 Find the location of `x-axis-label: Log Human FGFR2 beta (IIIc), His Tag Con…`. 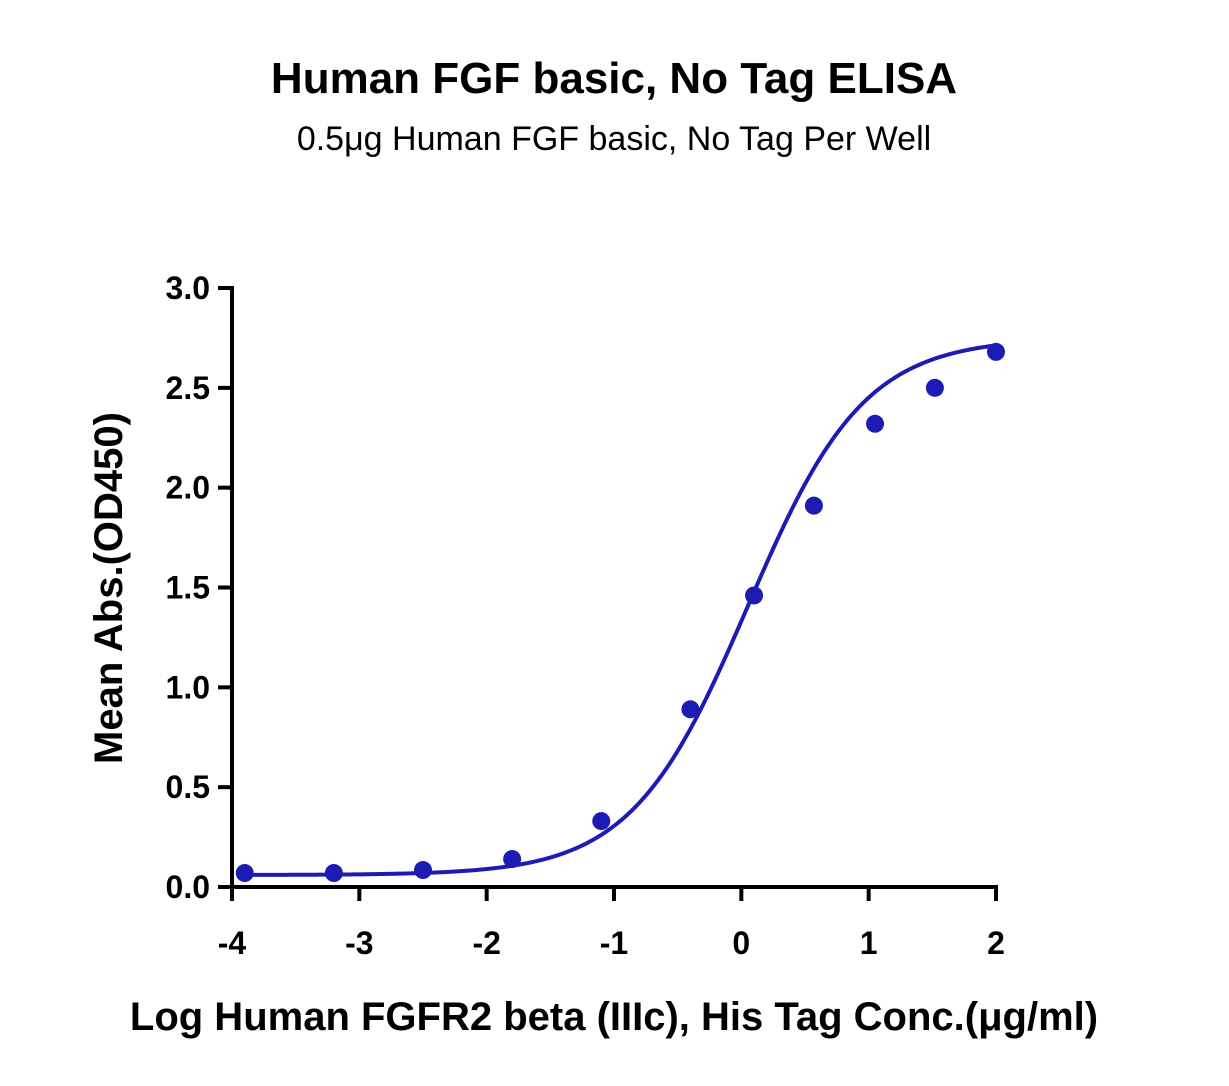

x-axis-label: Log Human FGFR2 beta (IIIc), His Tag Con… is located at coordinates (614, 1017).